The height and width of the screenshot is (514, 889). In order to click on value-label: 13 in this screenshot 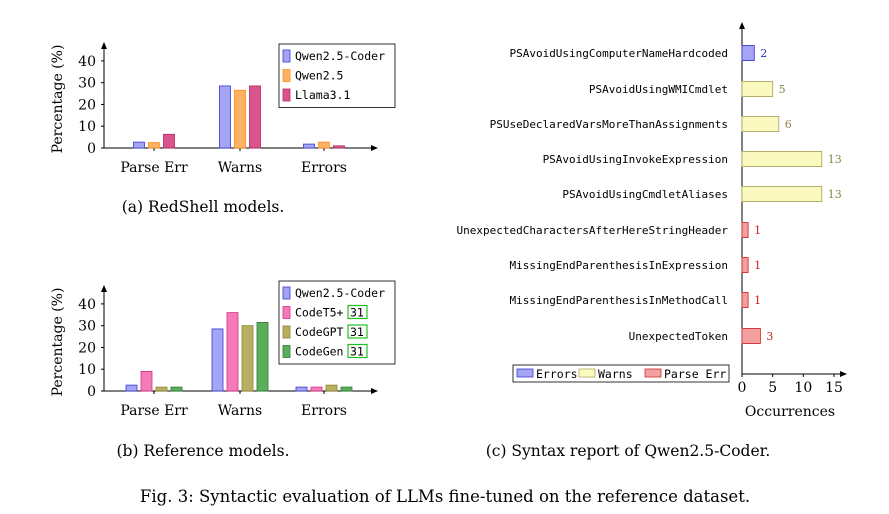, I will do `click(835, 194)`.